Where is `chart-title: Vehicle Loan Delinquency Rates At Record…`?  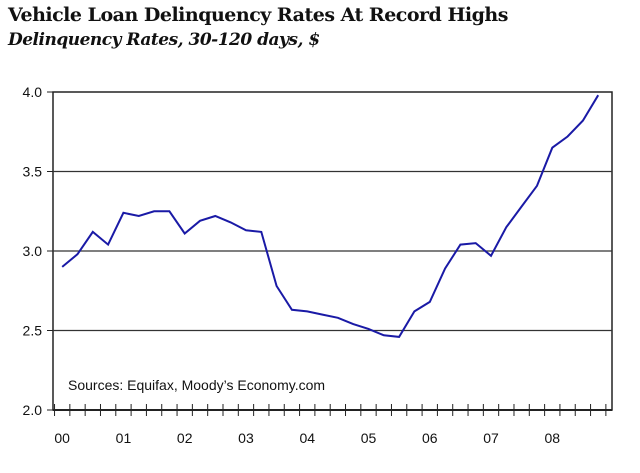
chart-title: Vehicle Loan Delinquency Rates At Record… is located at coordinates (258, 15).